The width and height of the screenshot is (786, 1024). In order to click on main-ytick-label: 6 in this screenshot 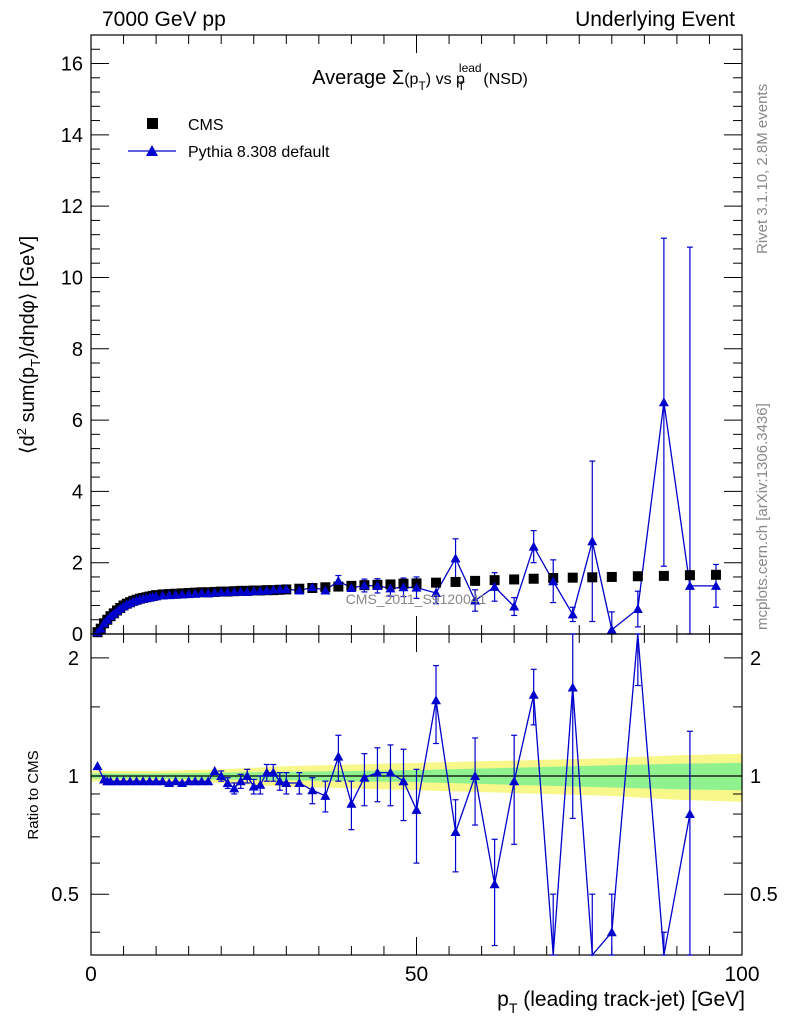, I will do `click(77, 421)`.